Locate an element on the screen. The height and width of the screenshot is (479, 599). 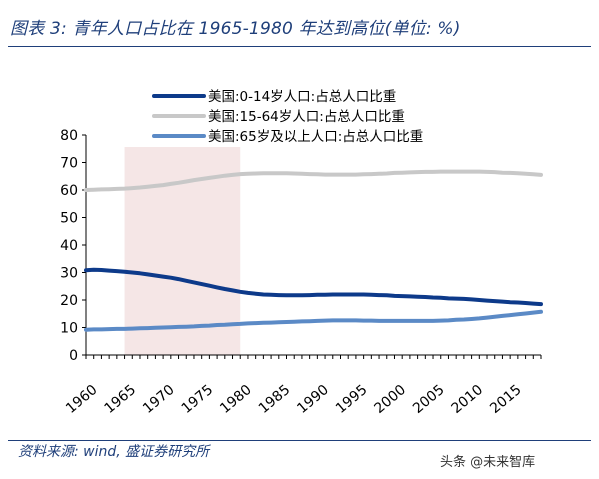
y-tick-label: 70 is located at coordinates (69, 164).